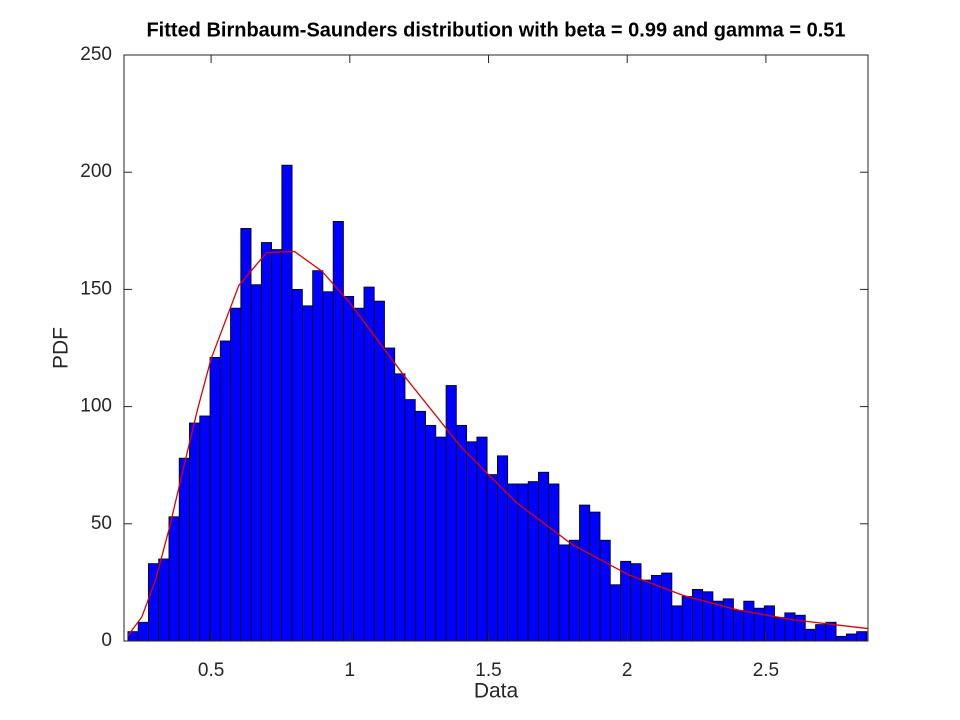 The width and height of the screenshot is (960, 720). I want to click on x-tick-label: 2, so click(627, 670).